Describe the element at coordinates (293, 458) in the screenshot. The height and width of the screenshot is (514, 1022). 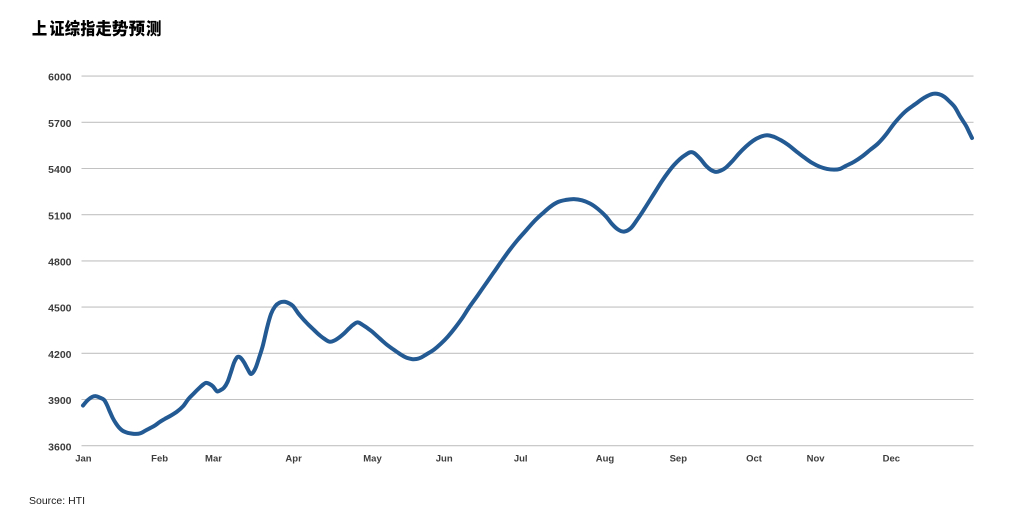
I see `svg-text: Apr` at that location.